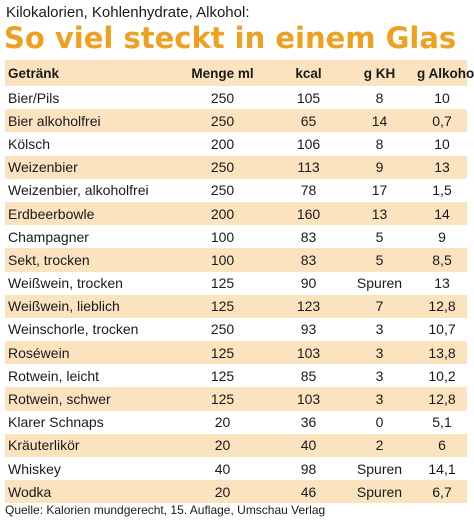 The width and height of the screenshot is (474, 521). I want to click on cell-name: Weizenbier, alkoholfrei, so click(78, 190).